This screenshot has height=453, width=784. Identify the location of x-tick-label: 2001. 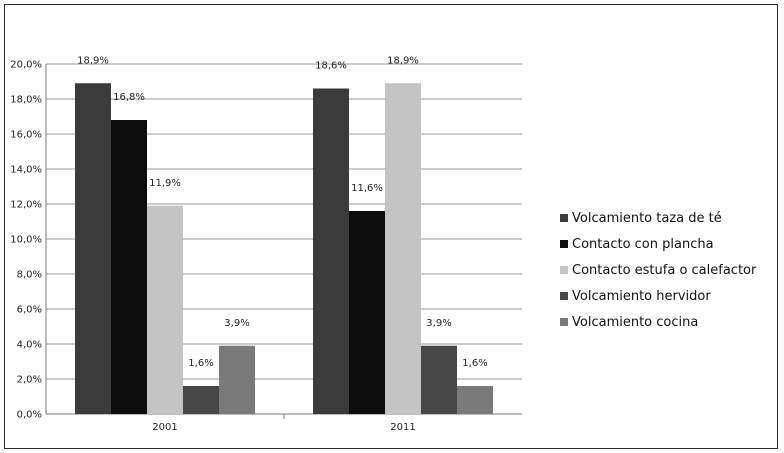
(164, 427).